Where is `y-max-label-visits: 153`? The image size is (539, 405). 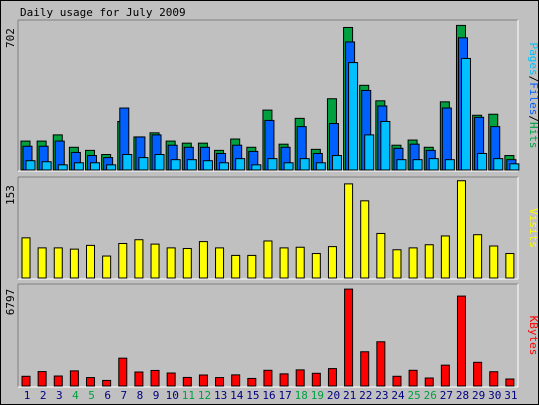 y-max-label-visits: 153 is located at coordinates (10, 195).